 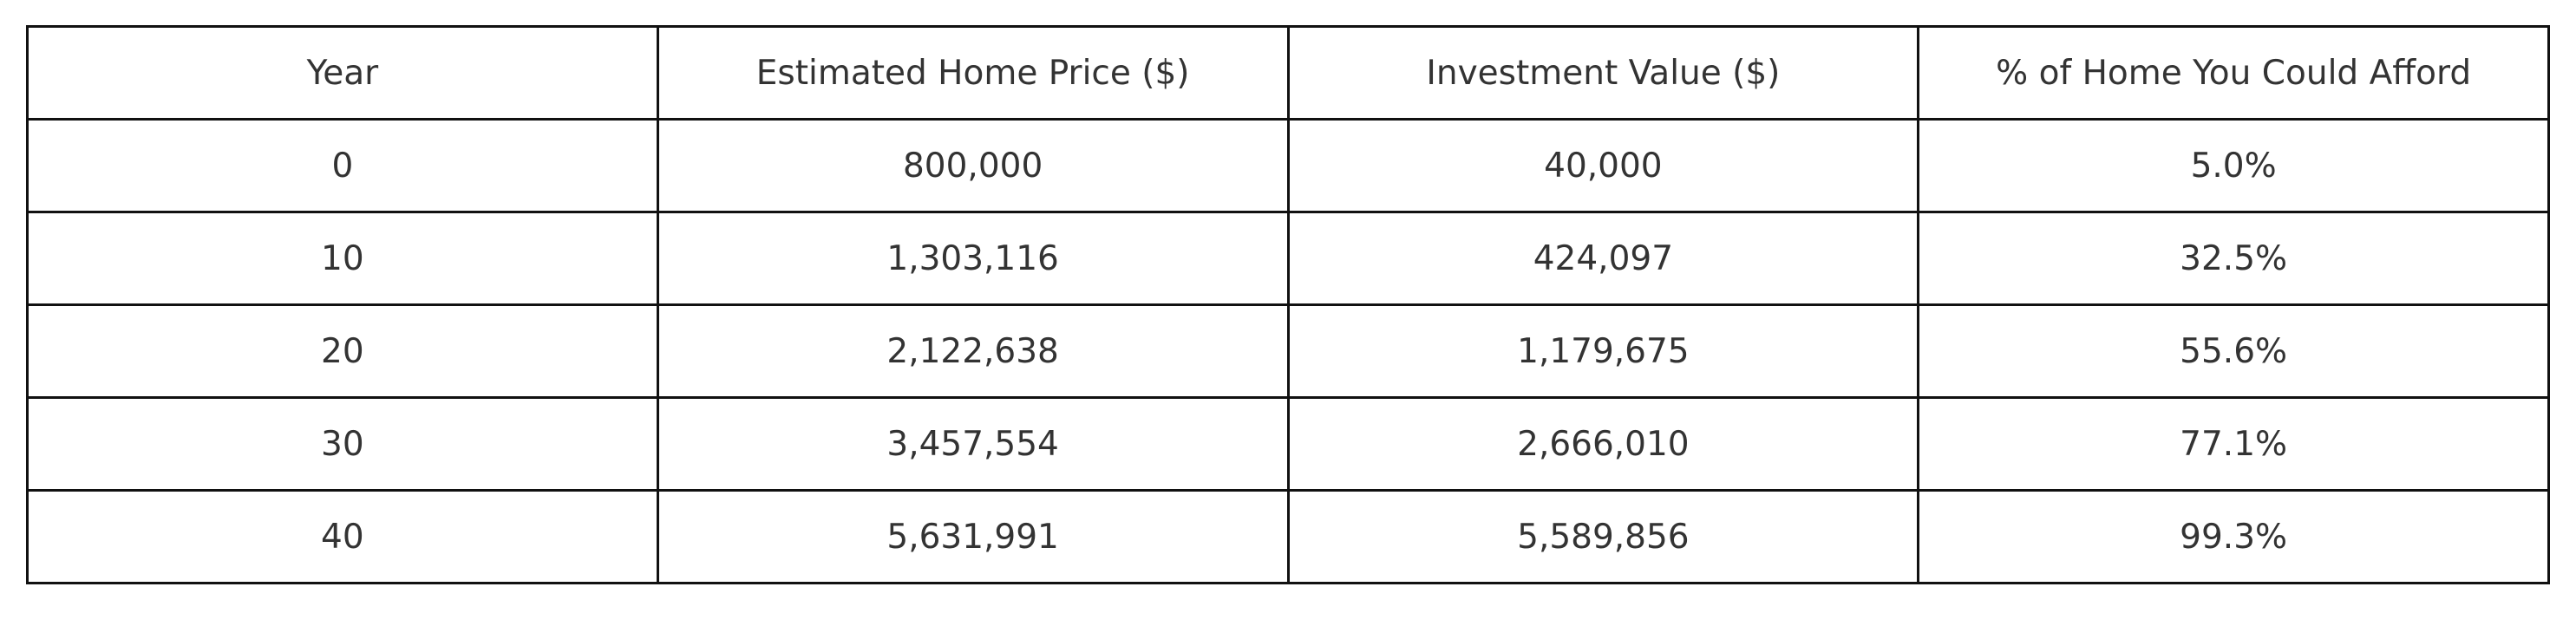 What do you see at coordinates (2233, 351) in the screenshot?
I see `table-cell: 55.6%` at bounding box center [2233, 351].